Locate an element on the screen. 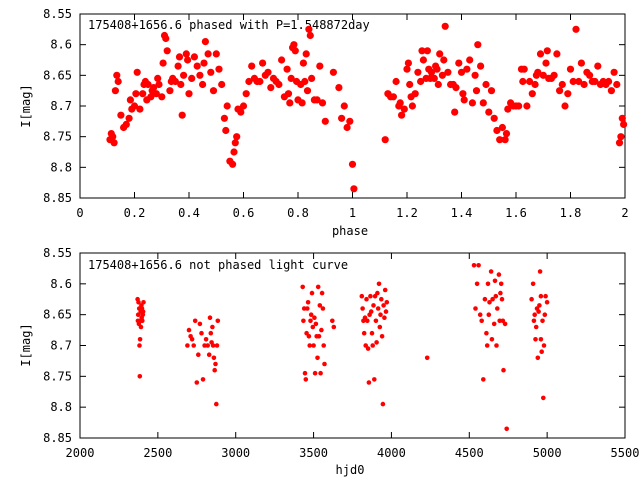 Image resolution: width=640 pixels, height=480 pixels. x-tick-label: 5000 is located at coordinates (547, 453).